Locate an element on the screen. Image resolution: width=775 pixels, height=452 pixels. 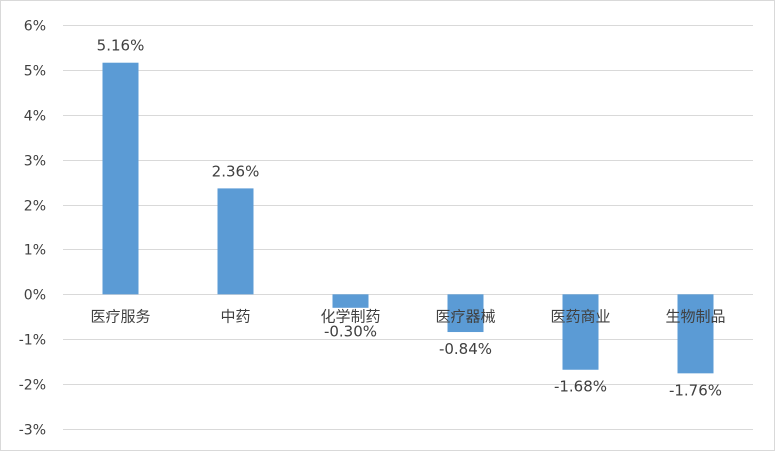
category-labels: 医疗服务 中药 化学制药 医疗器械 医药商业 生物制品 is located at coordinates (407, 316).